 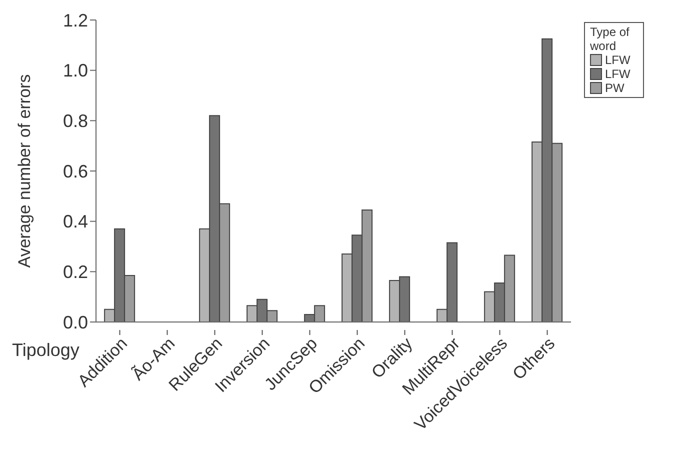 I want to click on y-tick-label: 1.2, so click(x=75, y=20).